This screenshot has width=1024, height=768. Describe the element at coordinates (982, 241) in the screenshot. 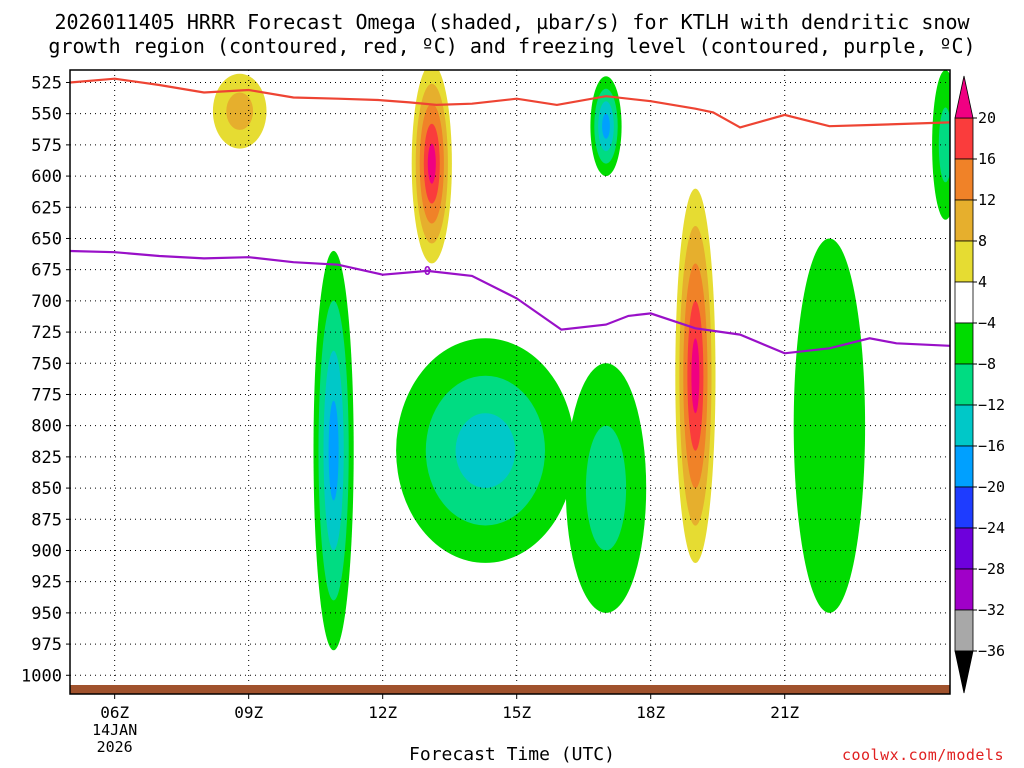

I see `colorbar-label-3: 8` at that location.